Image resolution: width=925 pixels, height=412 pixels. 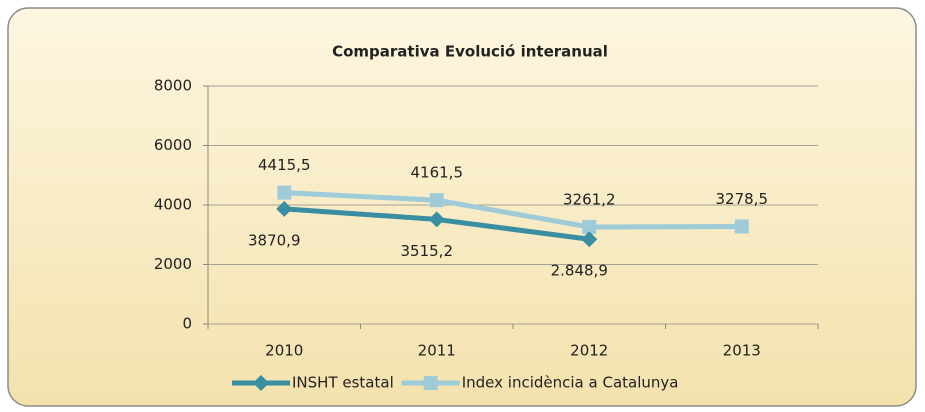 I want to click on legend-label: Index incidència a Catalunya, so click(x=570, y=383).